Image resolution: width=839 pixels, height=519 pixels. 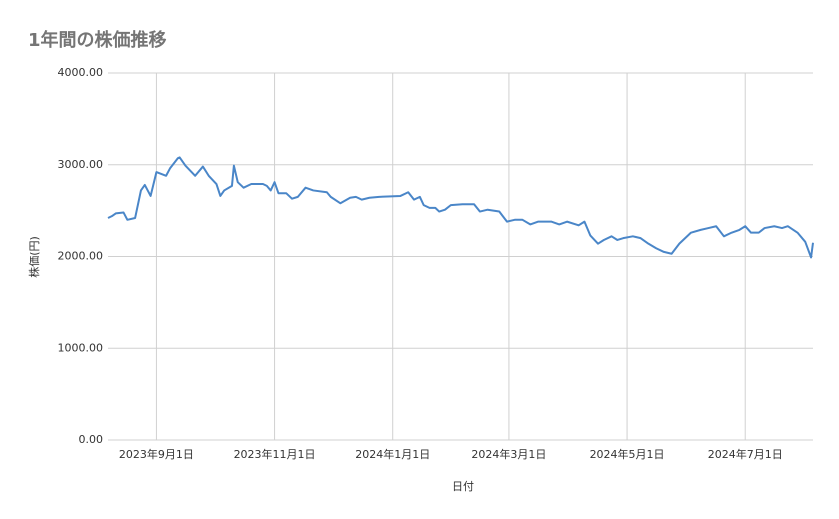 What do you see at coordinates (156, 454) in the screenshot?
I see `x-tick-label: 2023年9月1日` at bounding box center [156, 454].